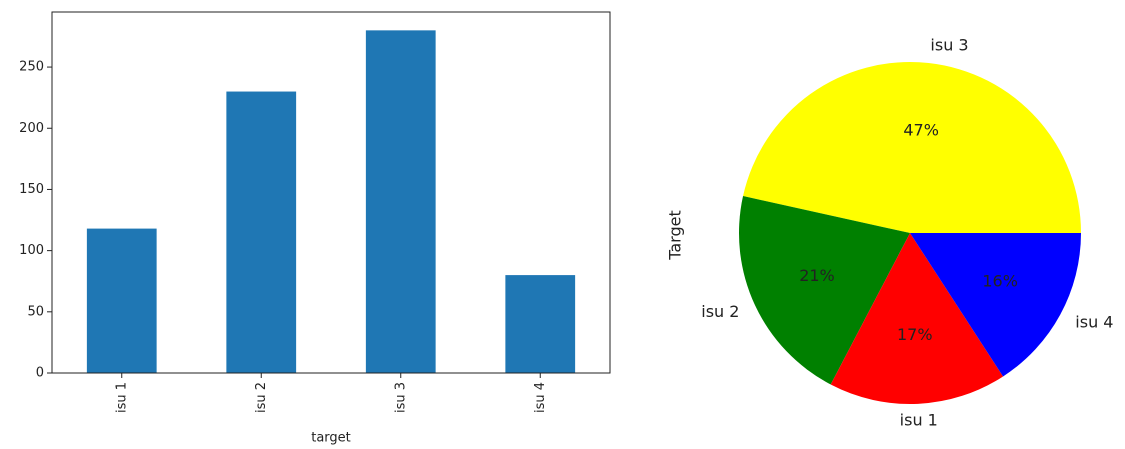 The width and height of the screenshot is (1125, 449). I want to click on y-tick-label: 100, so click(31, 250).